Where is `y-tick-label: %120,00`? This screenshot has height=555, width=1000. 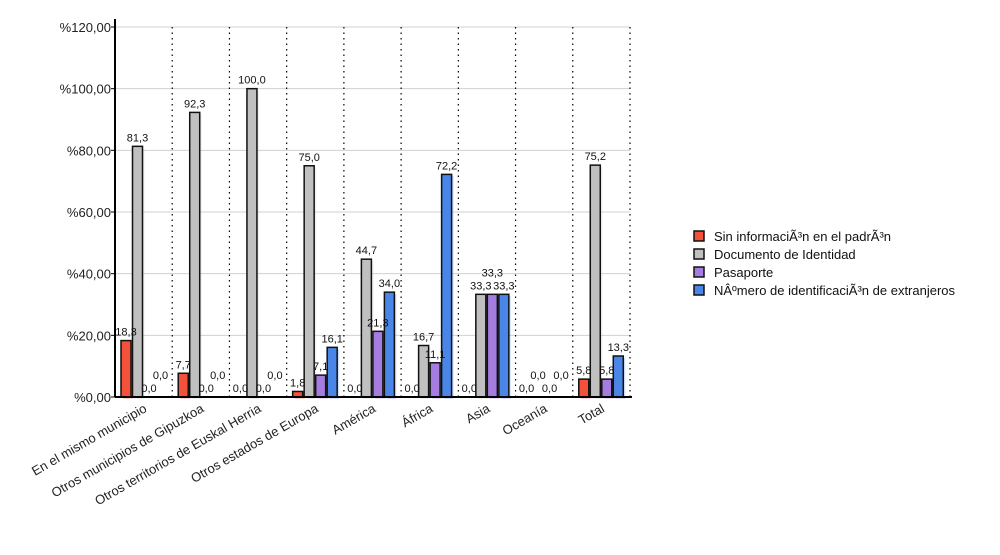 y-tick-label: %120,00 is located at coordinates (85, 27).